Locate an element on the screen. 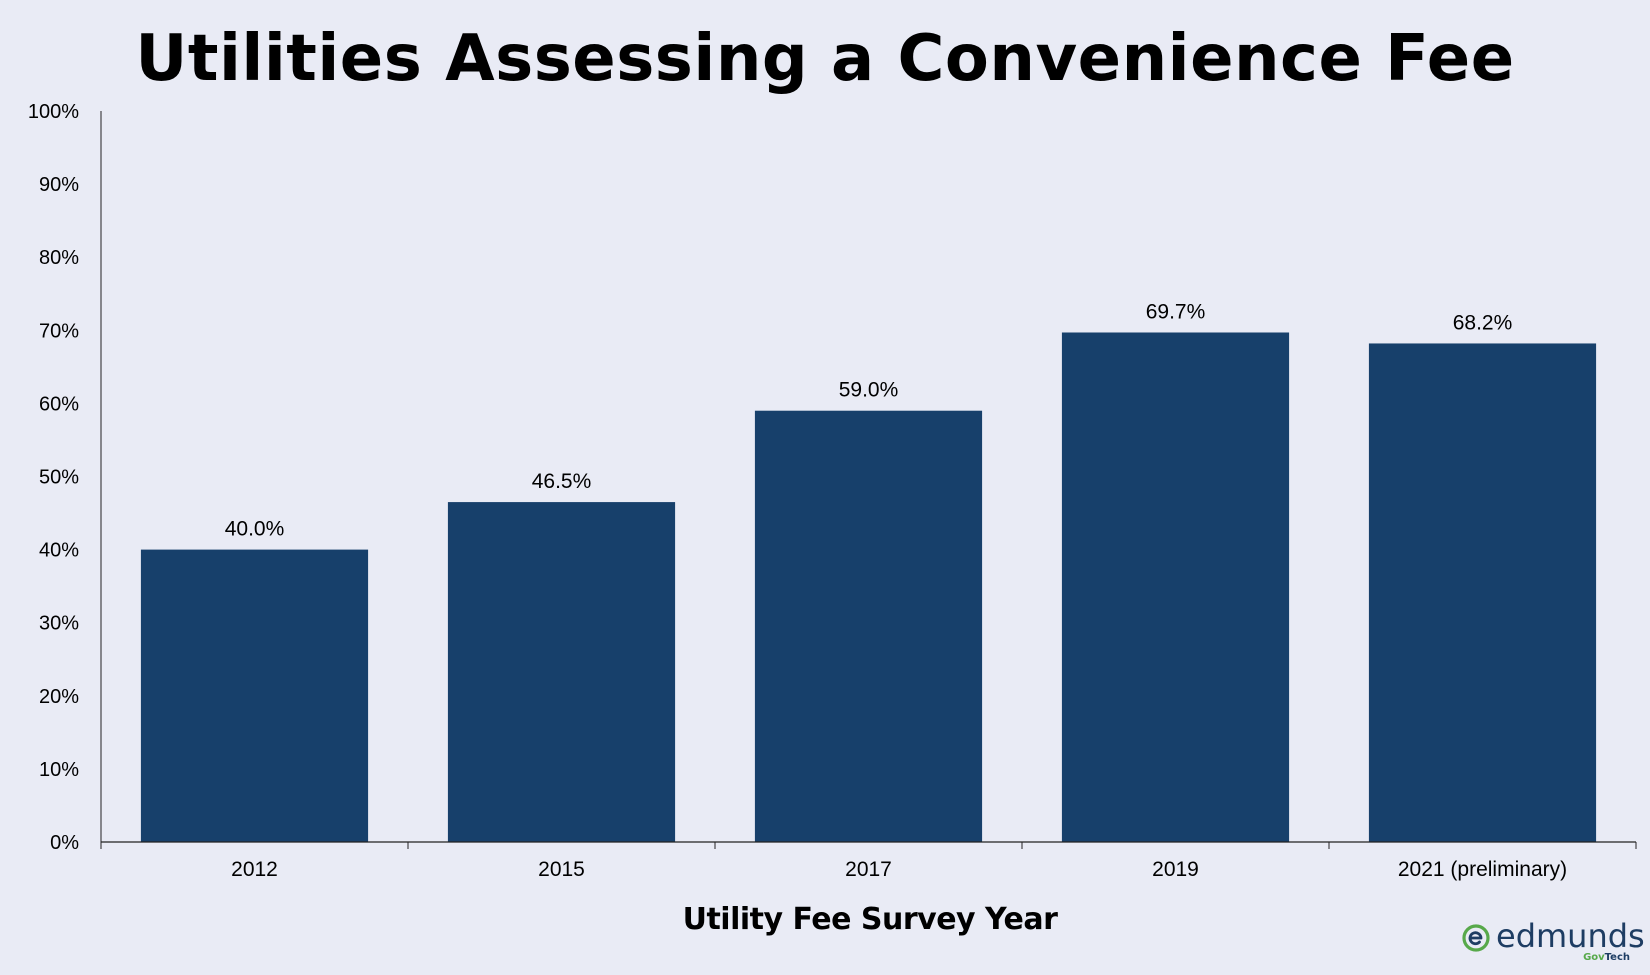 The height and width of the screenshot is (975, 1650). y-tick-label: 70% is located at coordinates (59, 331).